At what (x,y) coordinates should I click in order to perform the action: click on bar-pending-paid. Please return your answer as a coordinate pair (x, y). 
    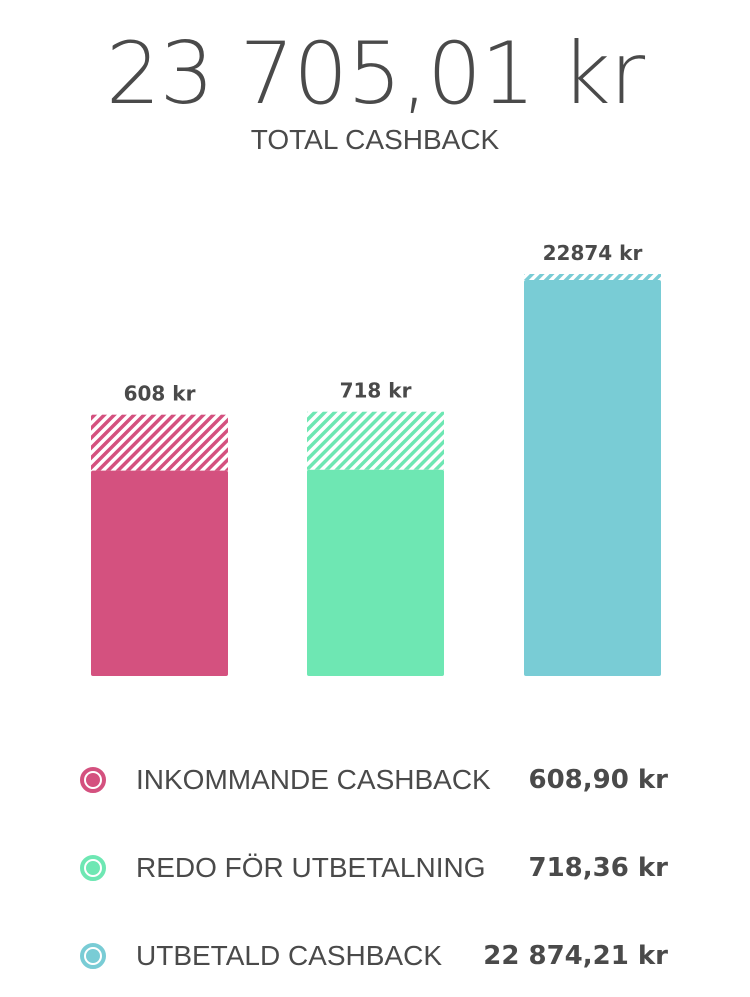
    Looking at the image, I should click on (592, 277).